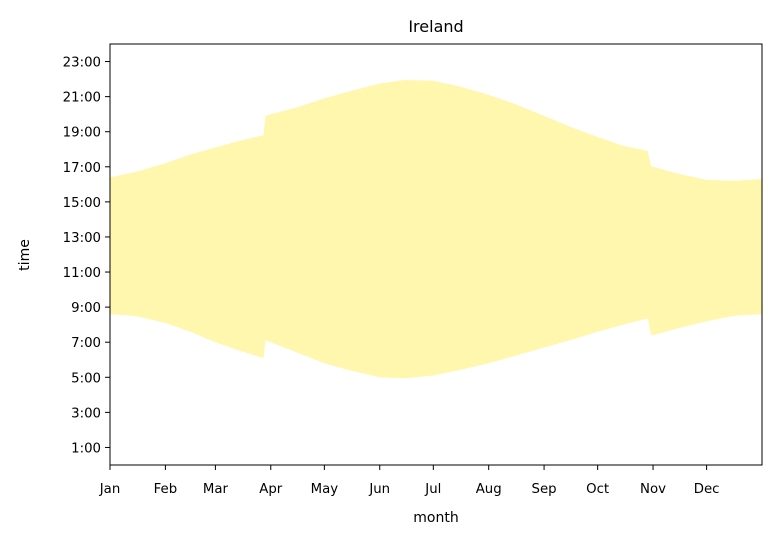 This screenshot has height=539, width=775. Describe the element at coordinates (544, 489) in the screenshot. I see `x-tick-label: Sep` at that location.